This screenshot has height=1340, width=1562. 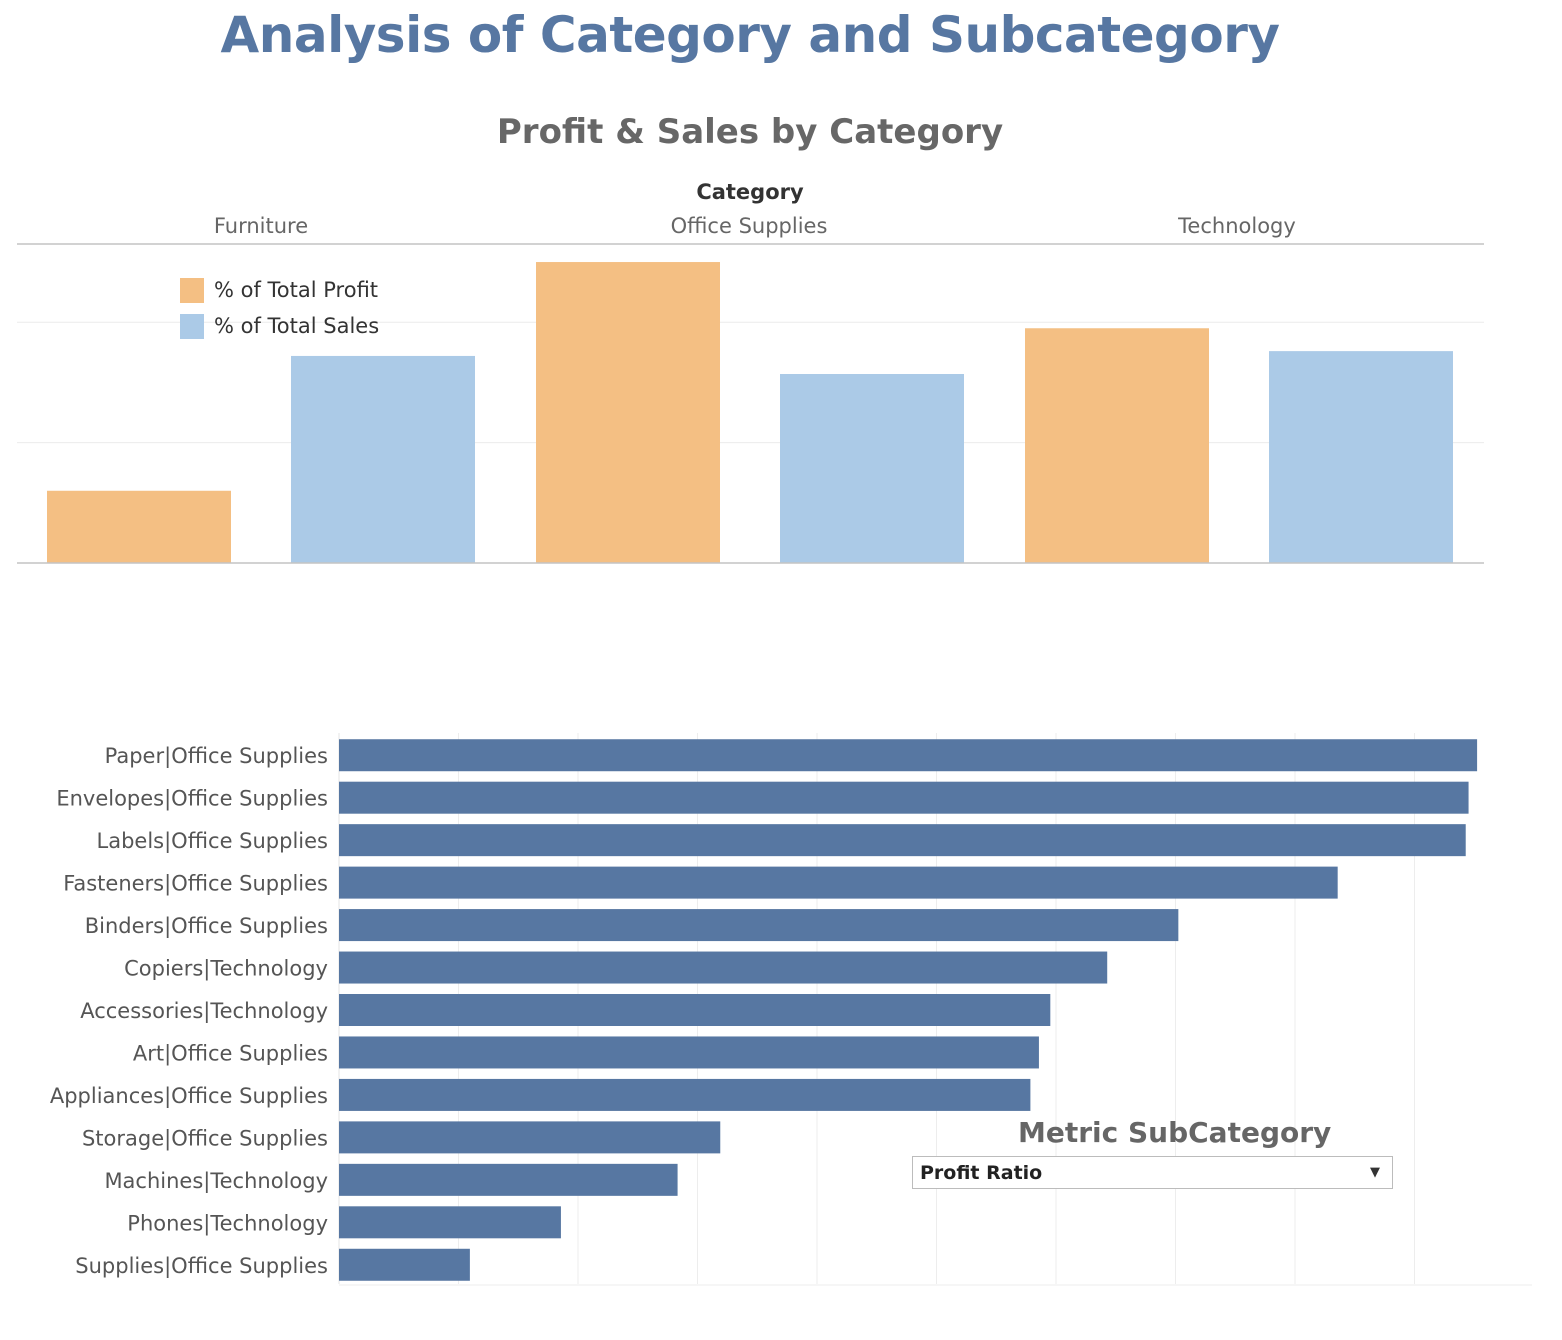 I want to click on metric-dropdown-value: Profit Ratio, so click(x=981, y=1172).